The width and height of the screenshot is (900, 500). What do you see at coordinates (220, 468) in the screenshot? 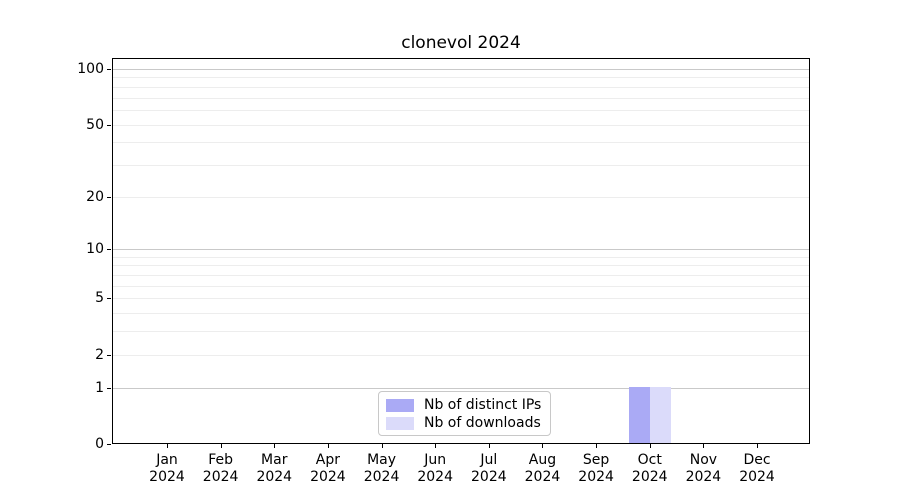
I see `x-tick-label: Feb 2024` at bounding box center [220, 468].